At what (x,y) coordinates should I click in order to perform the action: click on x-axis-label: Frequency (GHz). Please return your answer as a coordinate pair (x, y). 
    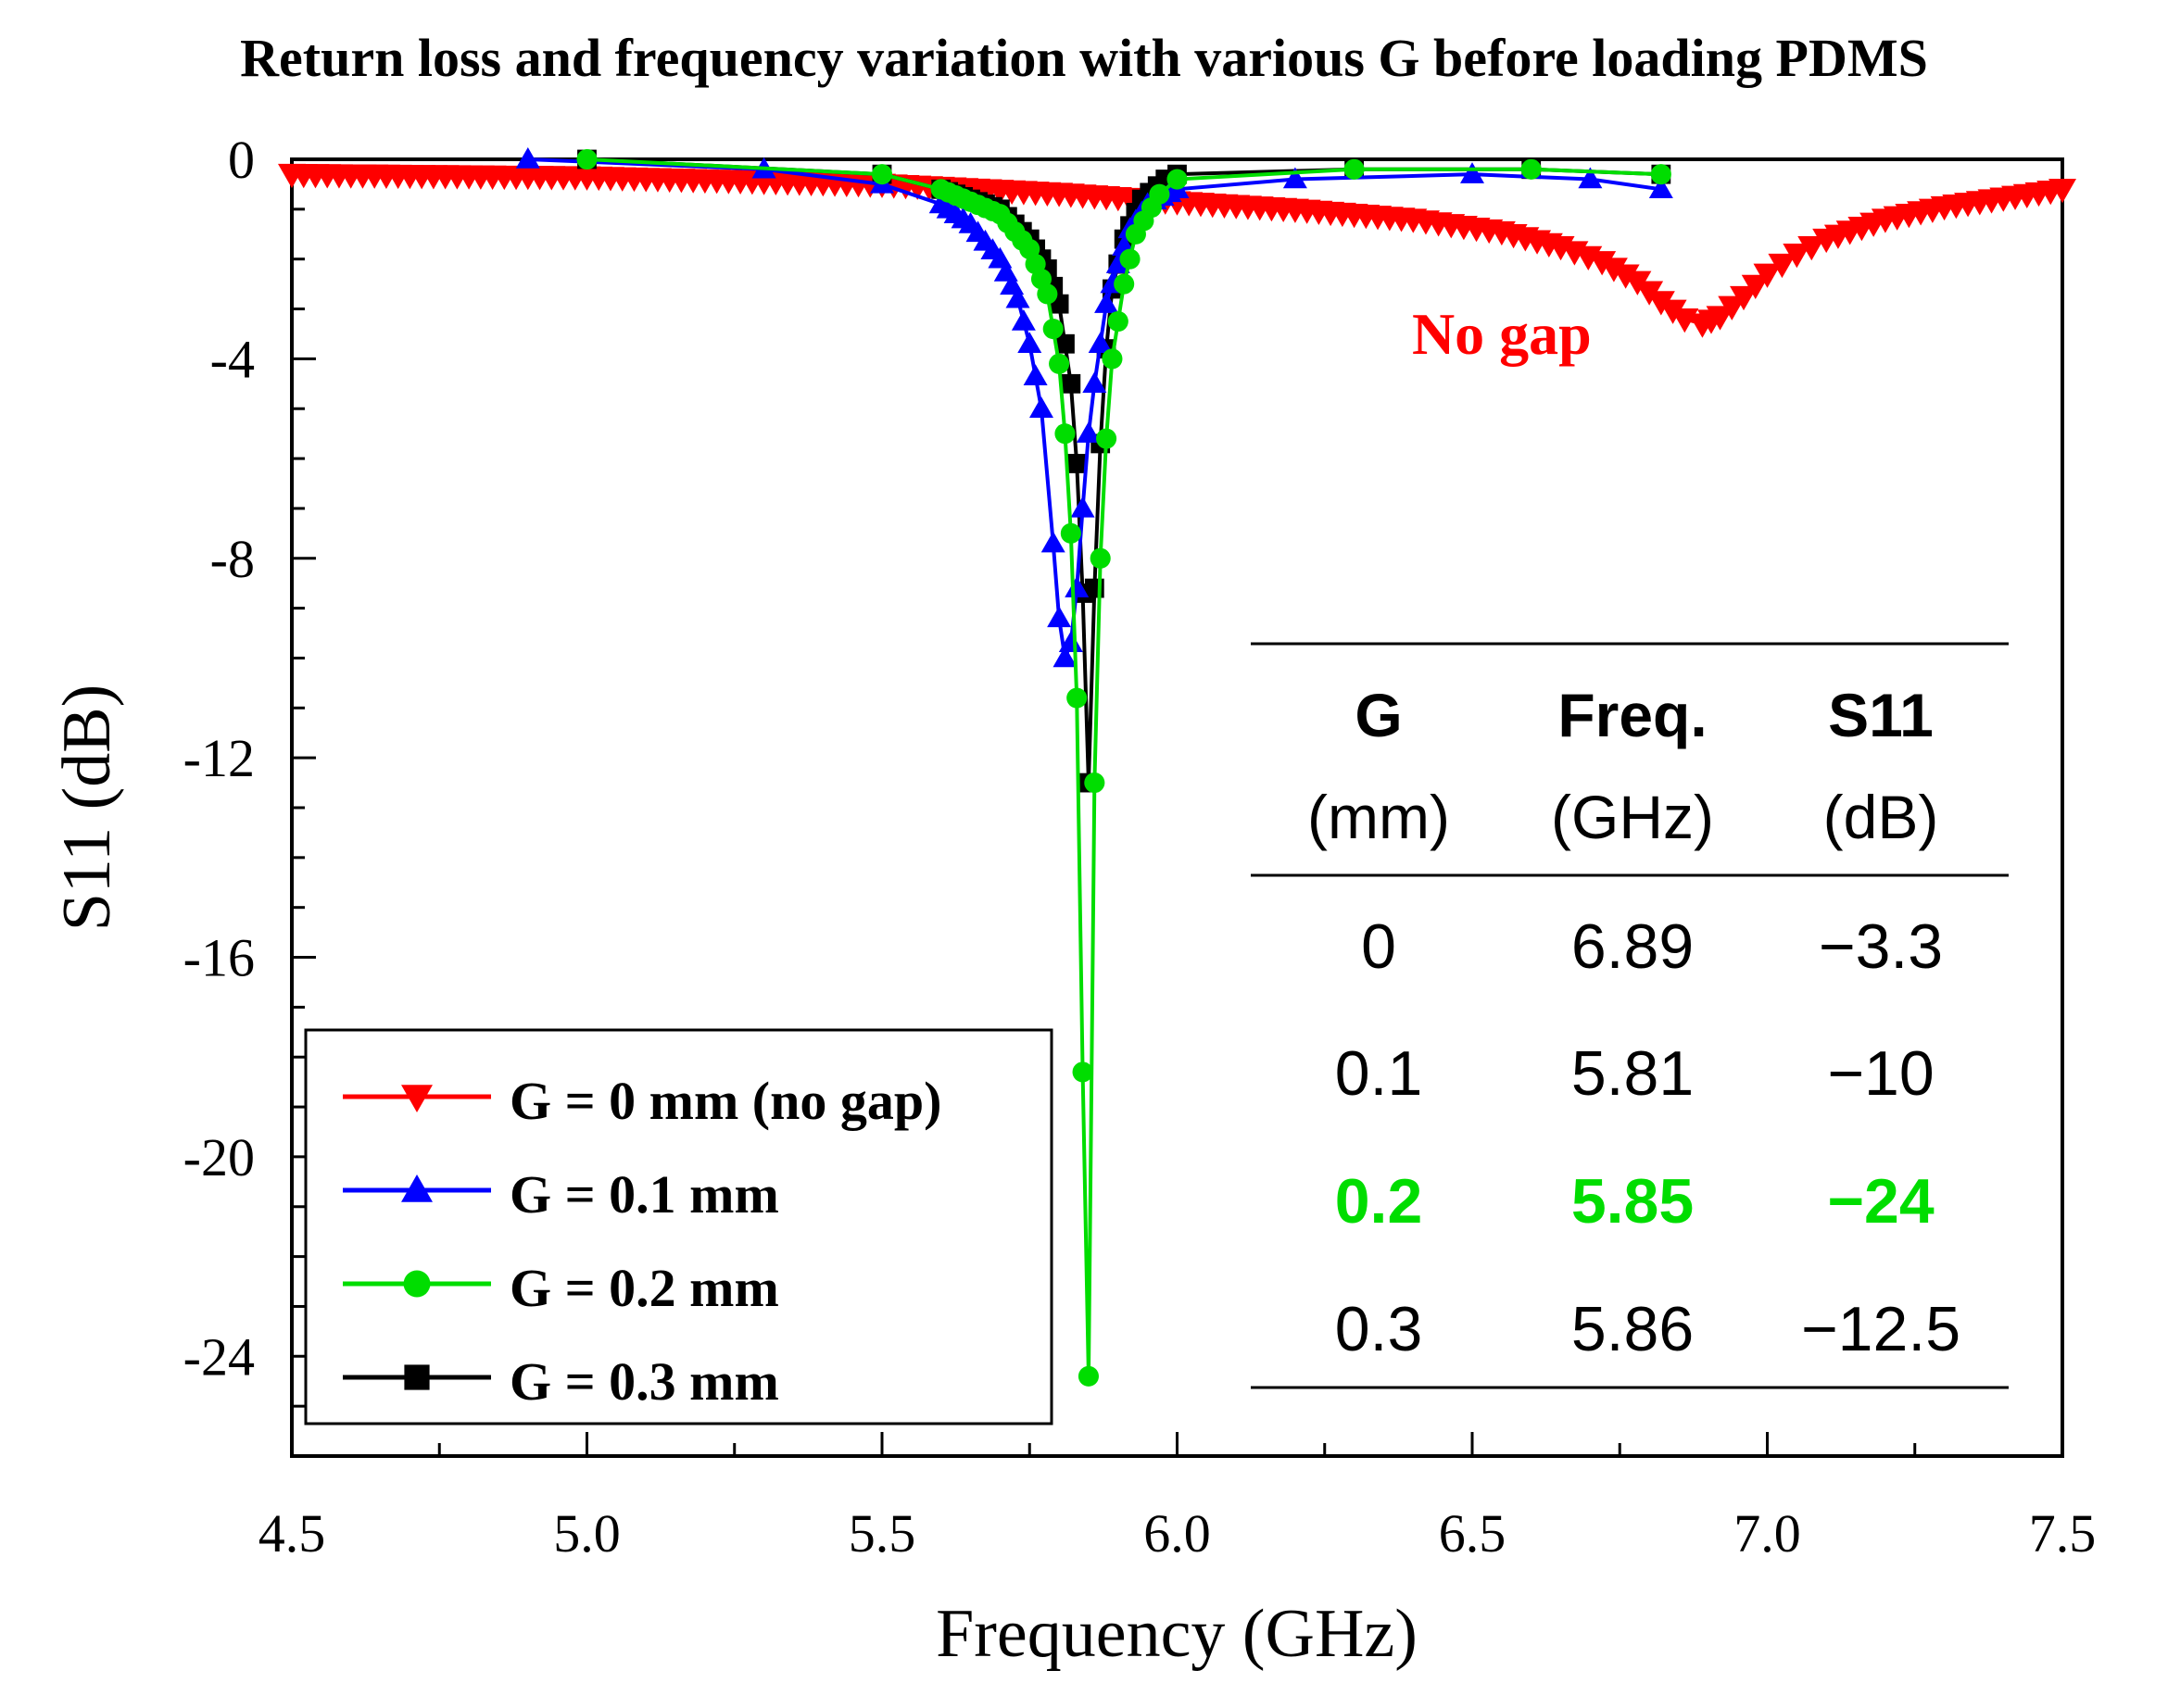
    Looking at the image, I should click on (1177, 1634).